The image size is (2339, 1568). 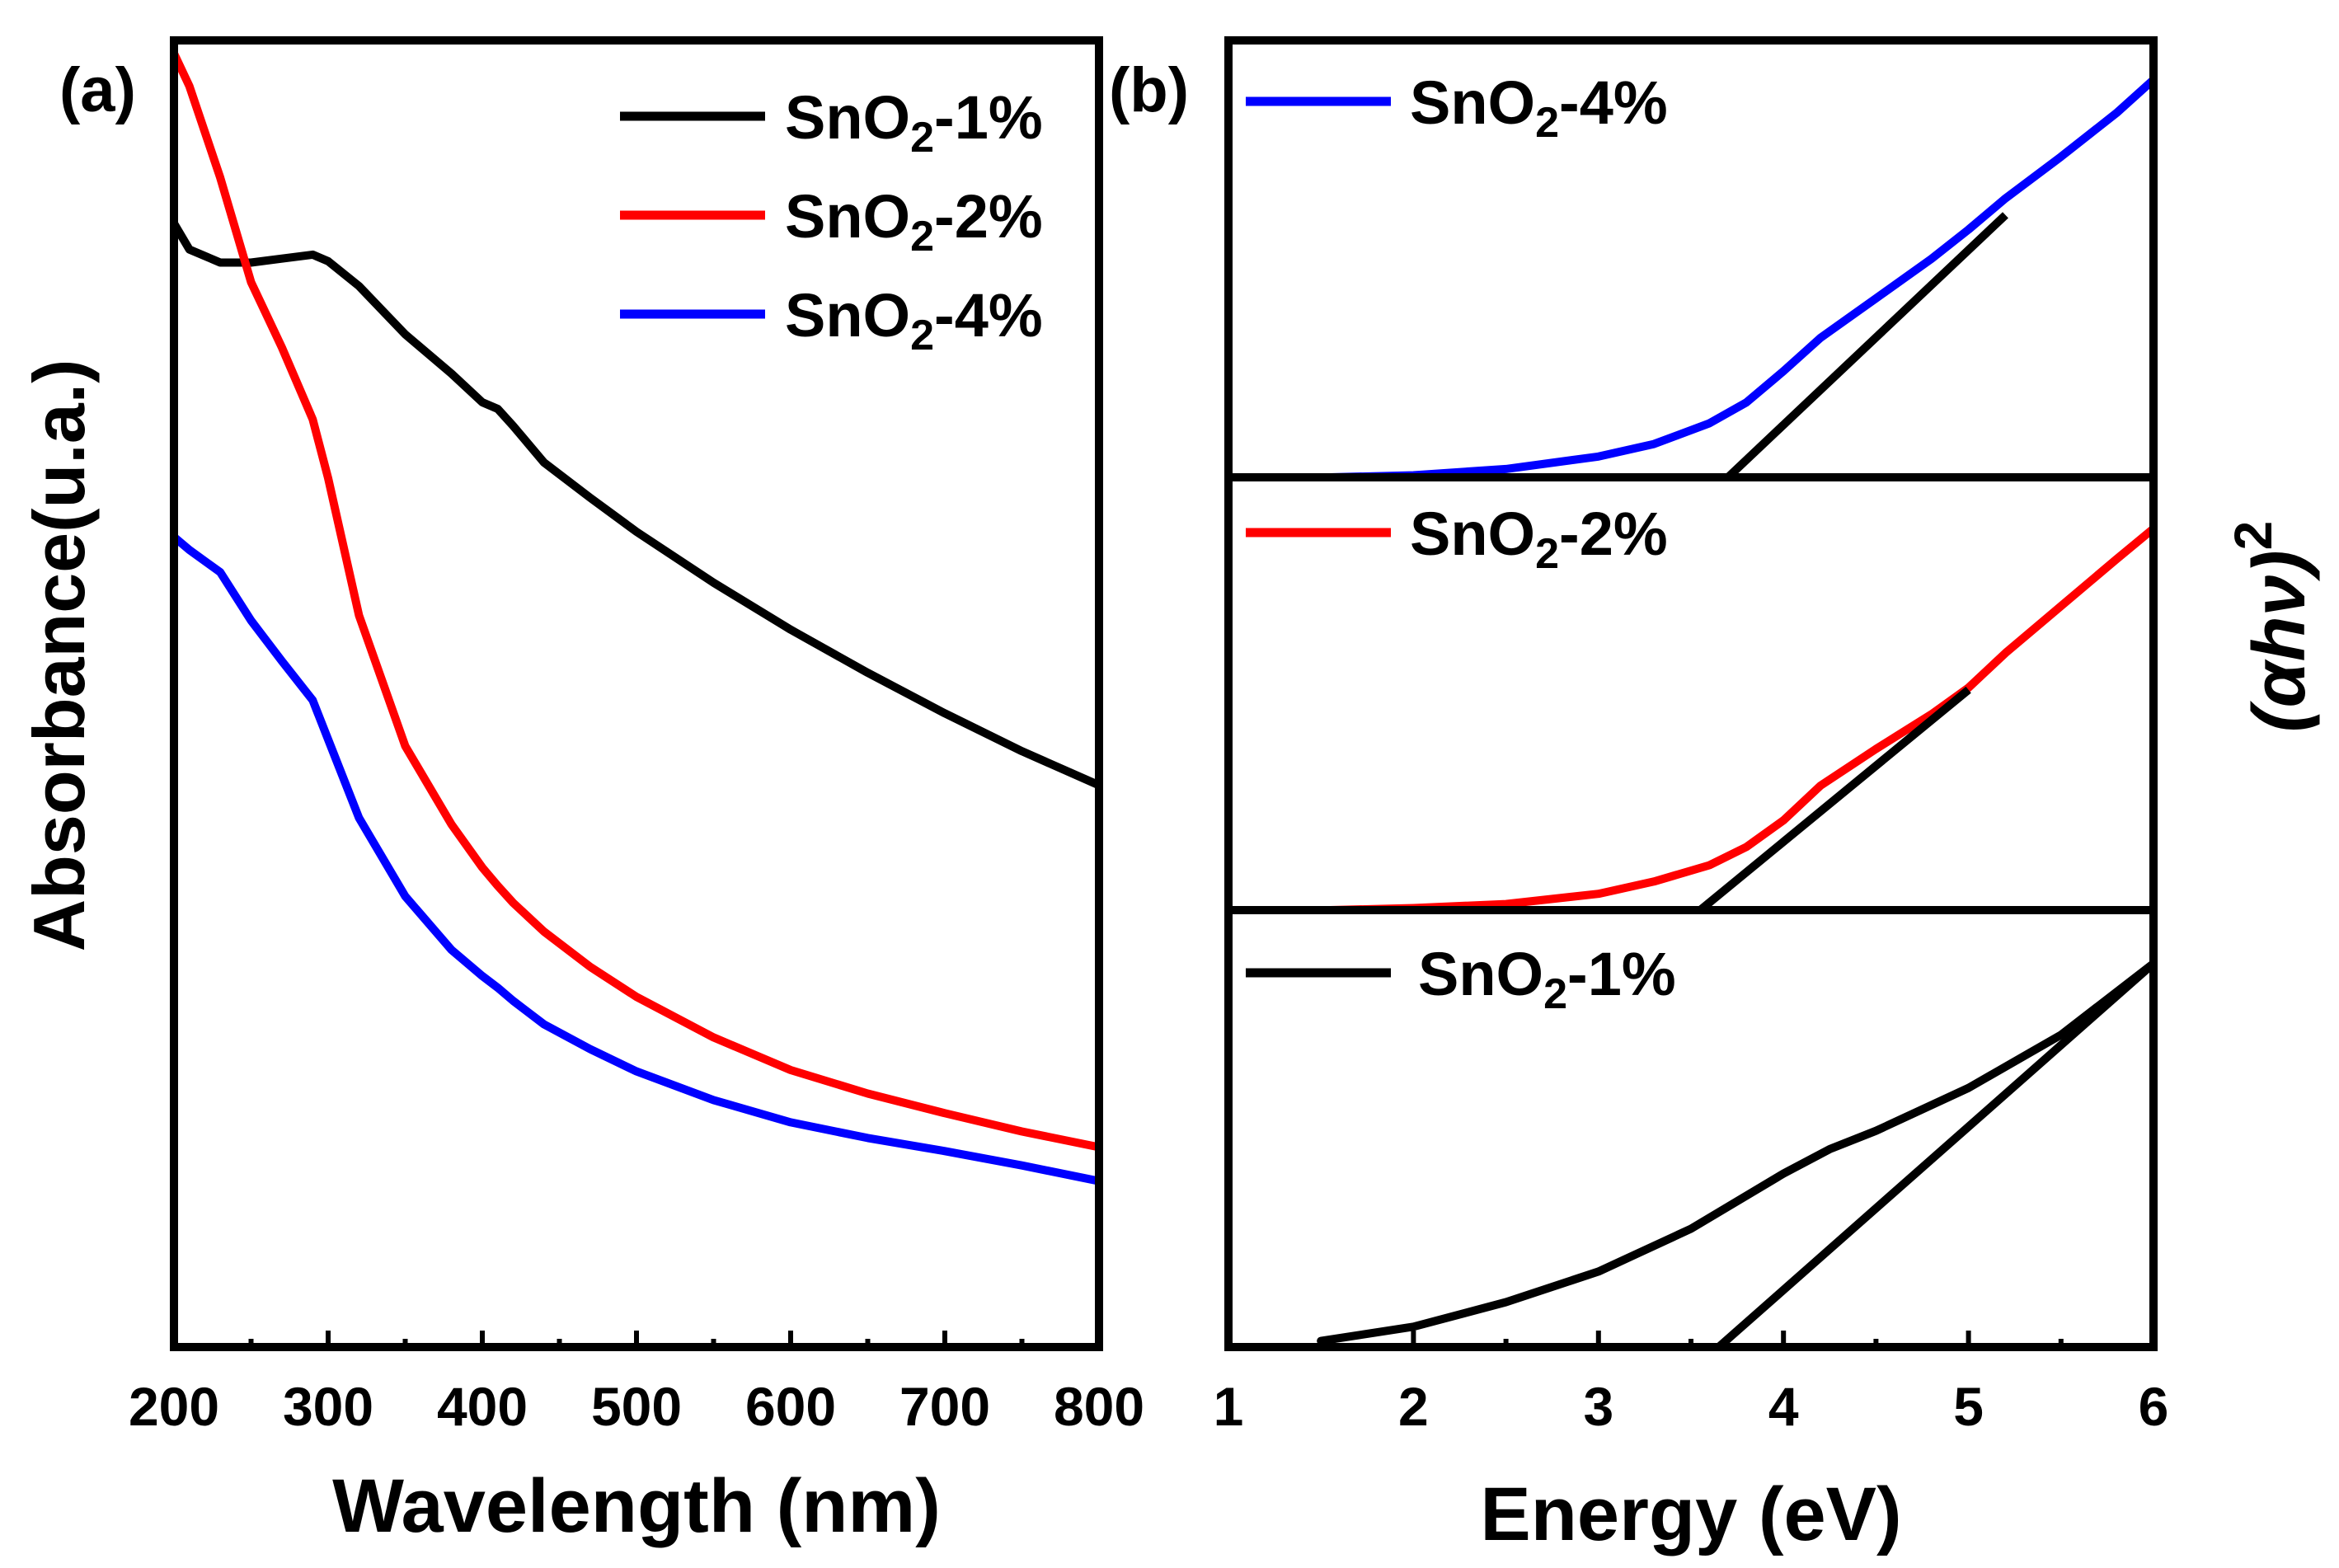 I want to click on legend-a-label-2-suffix: -2%, so click(x=988, y=216).